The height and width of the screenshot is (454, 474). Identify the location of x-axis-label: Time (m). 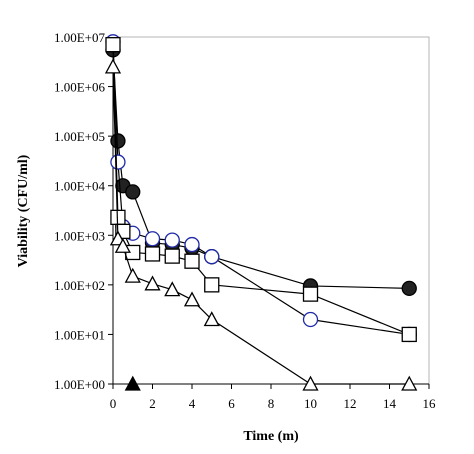
(271, 436).